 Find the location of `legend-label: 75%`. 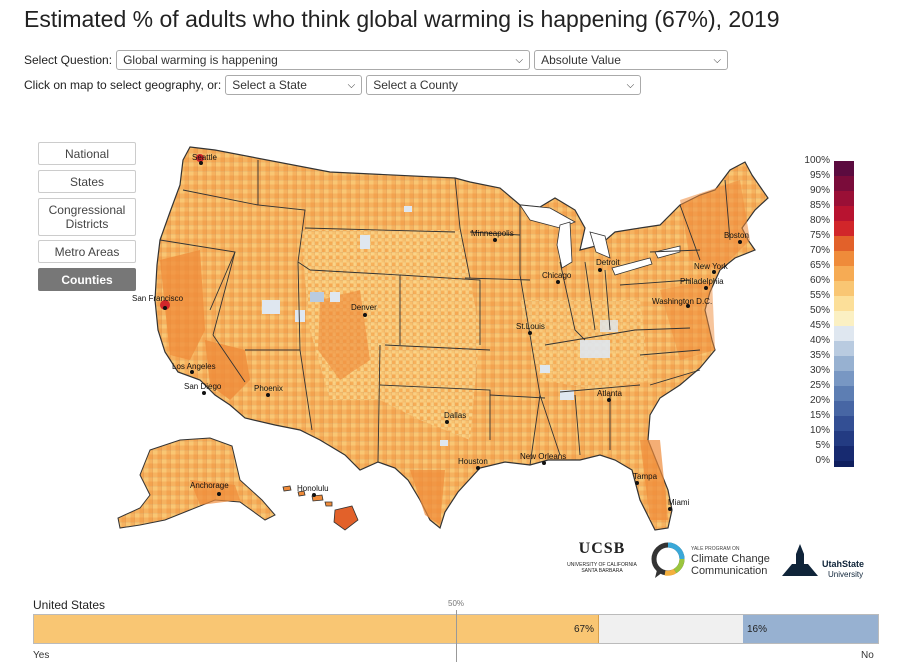

legend-label: 75% is located at coordinates (819, 235).